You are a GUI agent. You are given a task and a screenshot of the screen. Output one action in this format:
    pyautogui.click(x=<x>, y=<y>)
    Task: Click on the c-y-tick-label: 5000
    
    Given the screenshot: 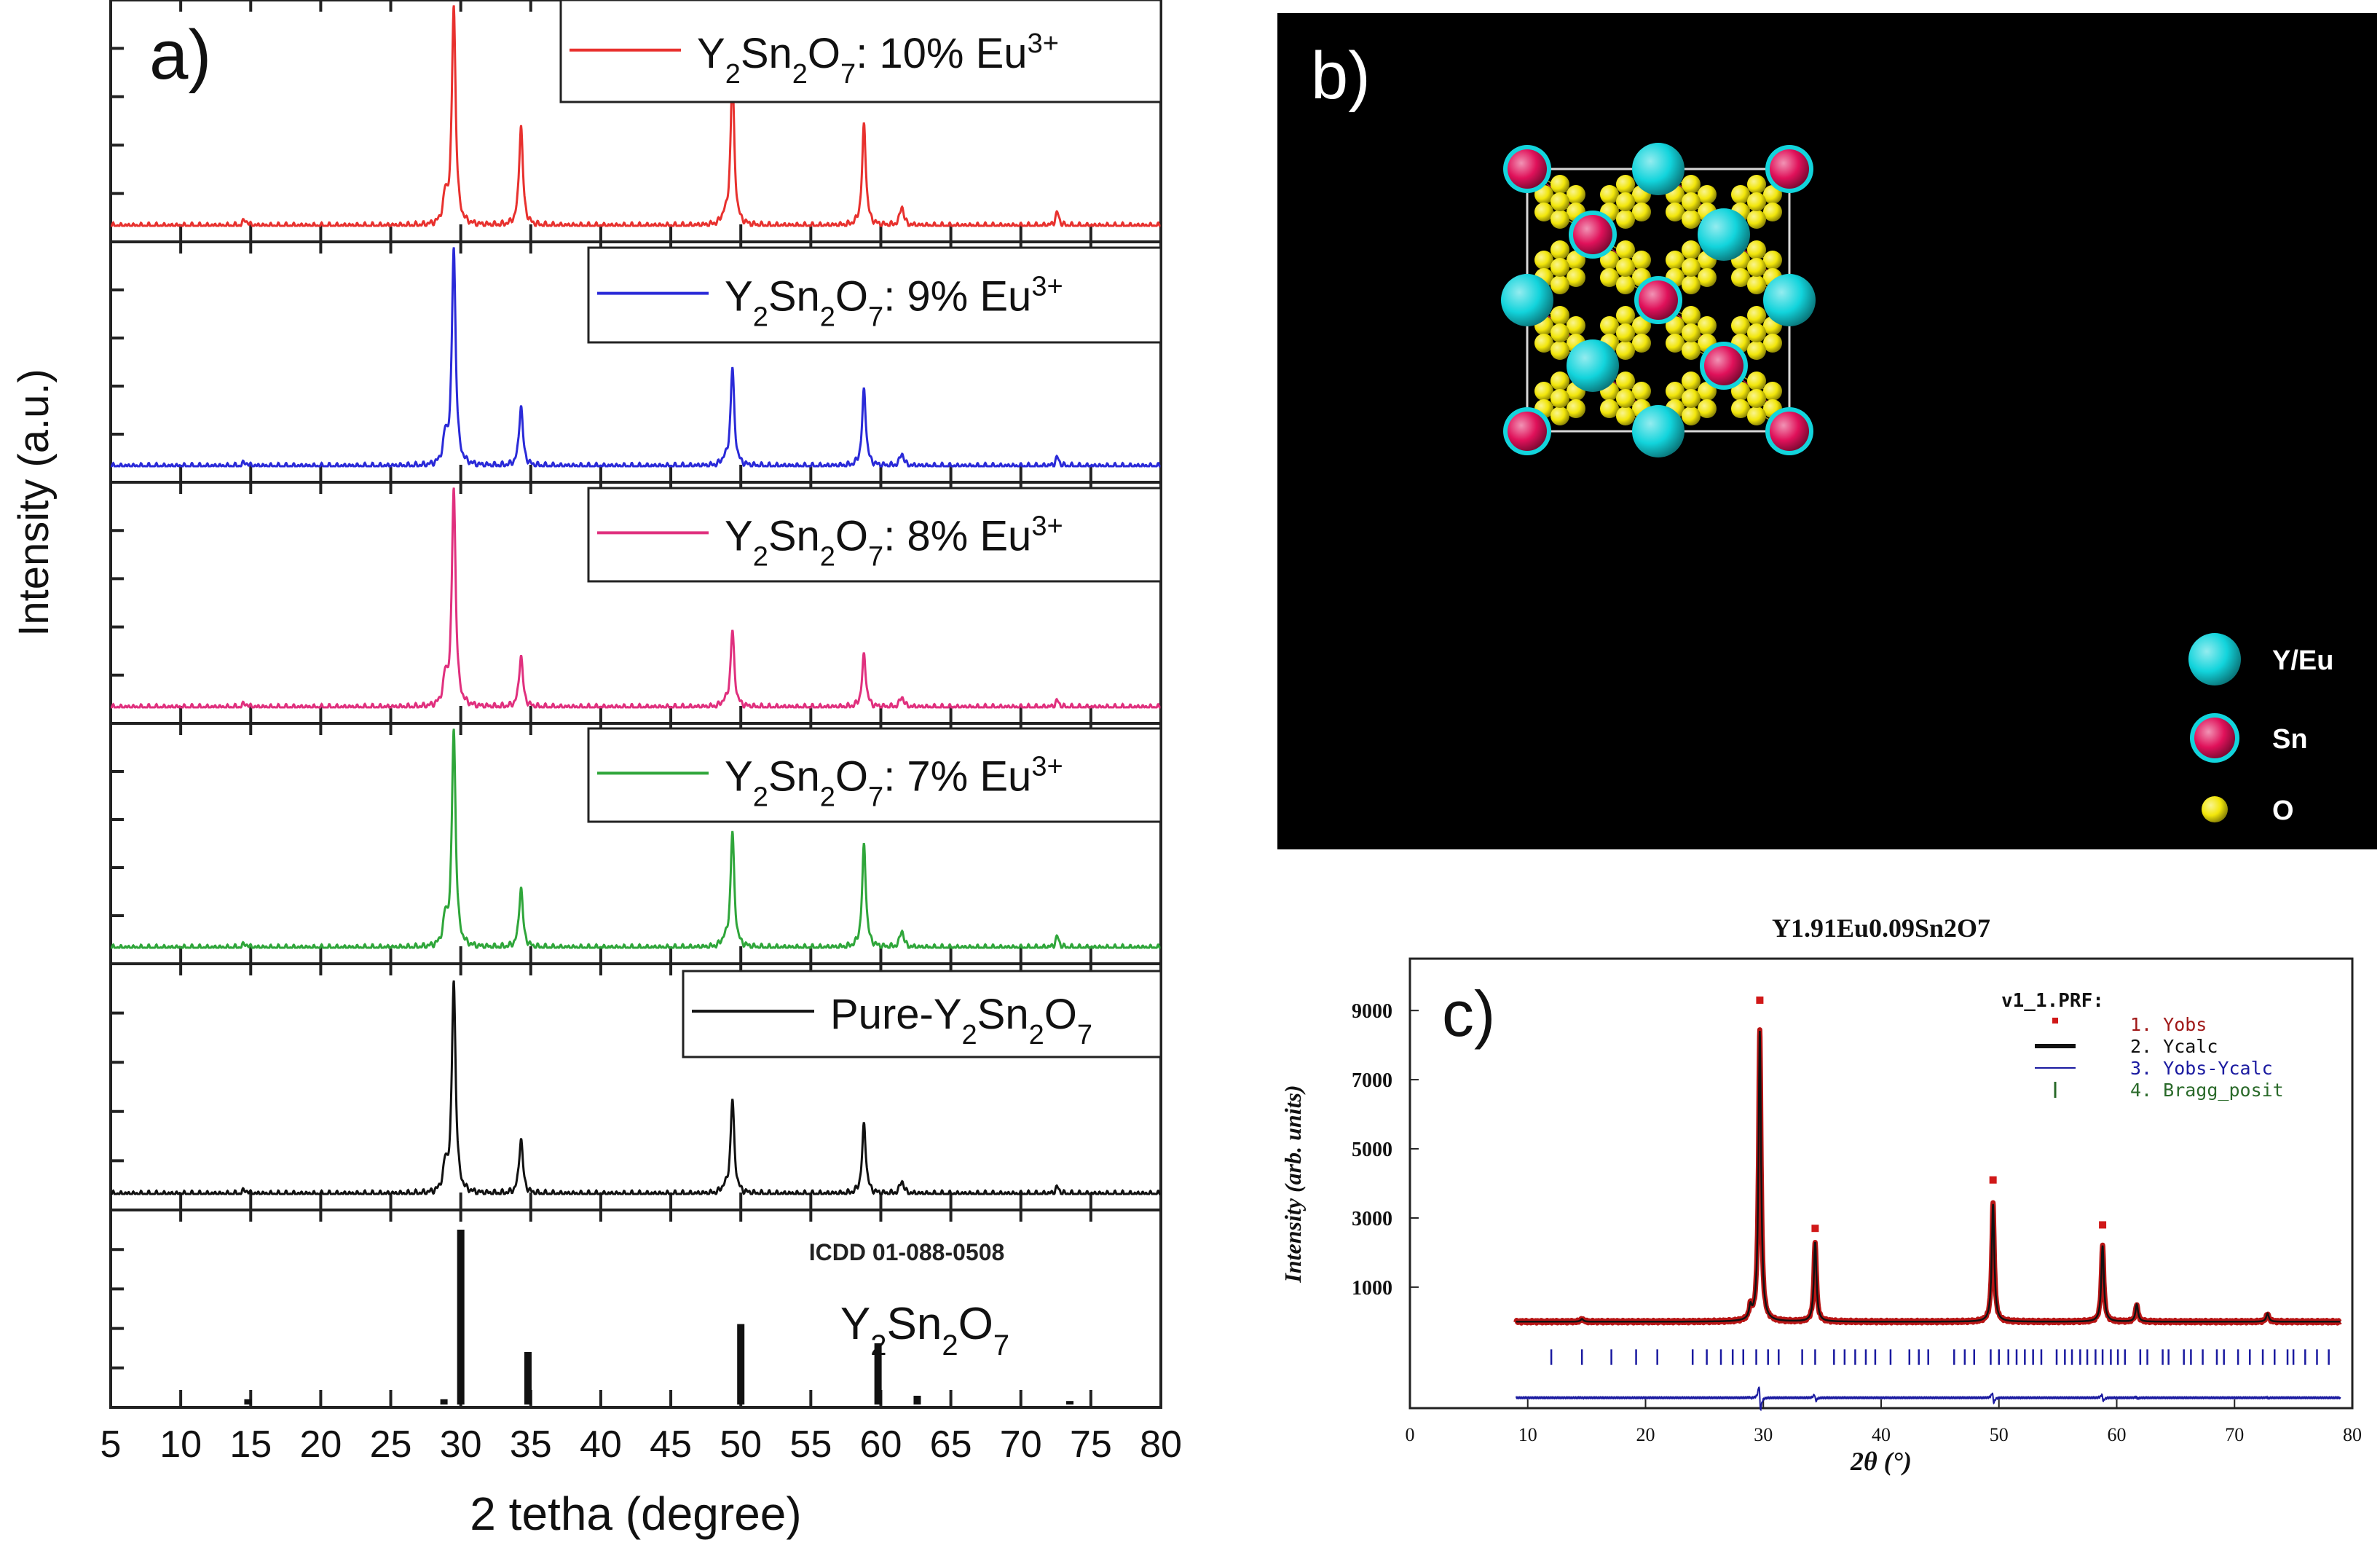 What is the action you would take?
    pyautogui.click(x=1372, y=1150)
    